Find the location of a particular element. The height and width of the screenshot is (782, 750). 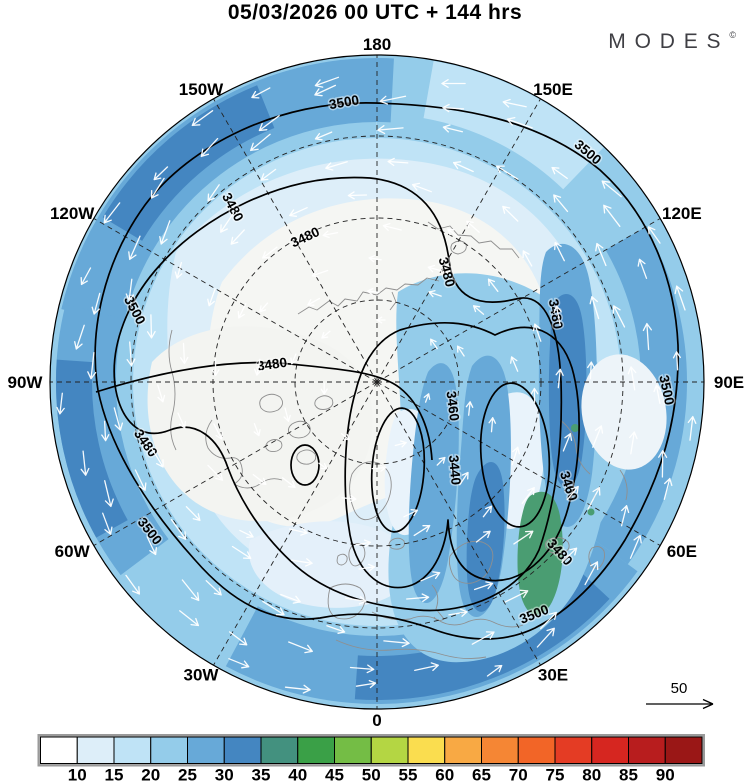

svg-text: 60W is located at coordinates (73, 551).